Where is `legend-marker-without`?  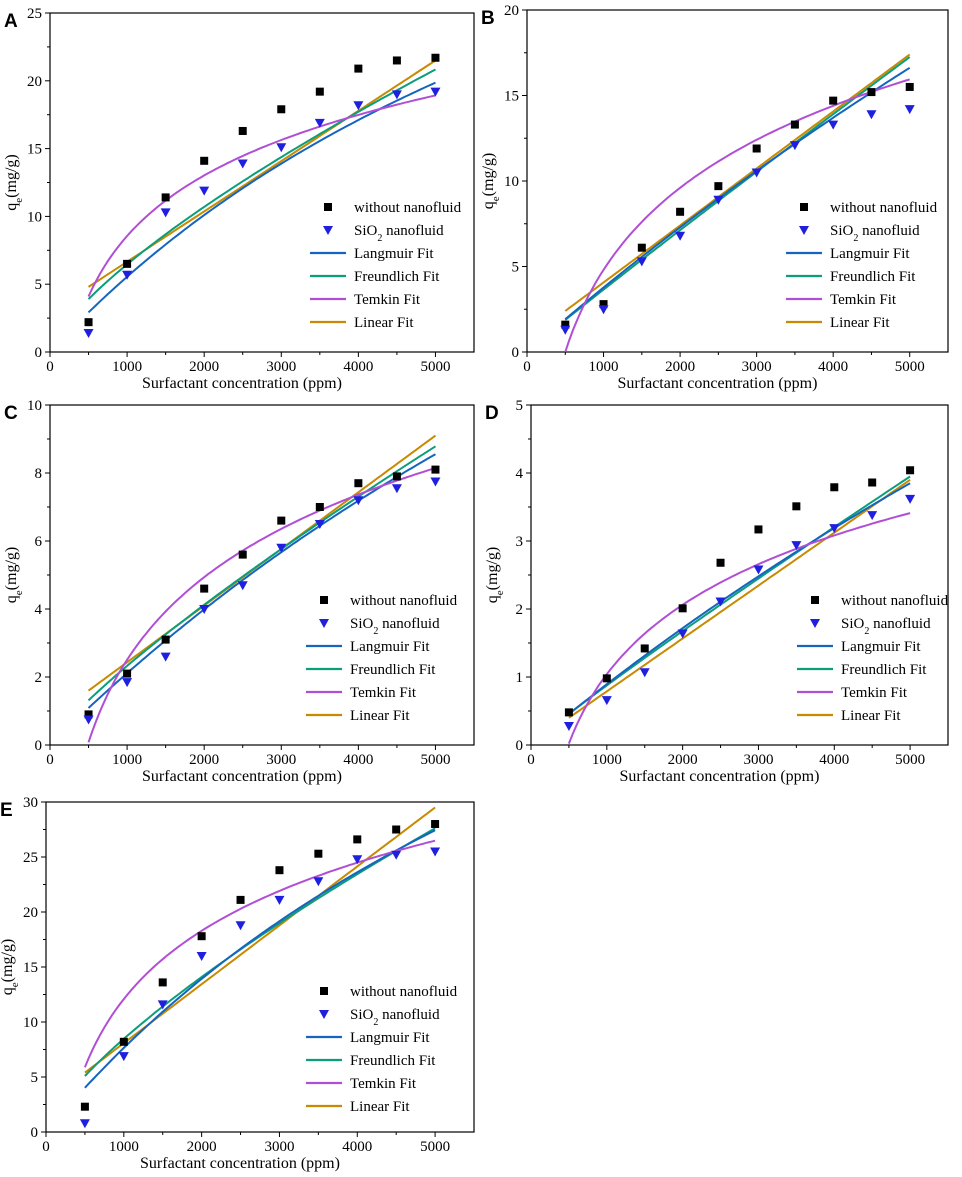 legend-marker-without is located at coordinates (804, 207).